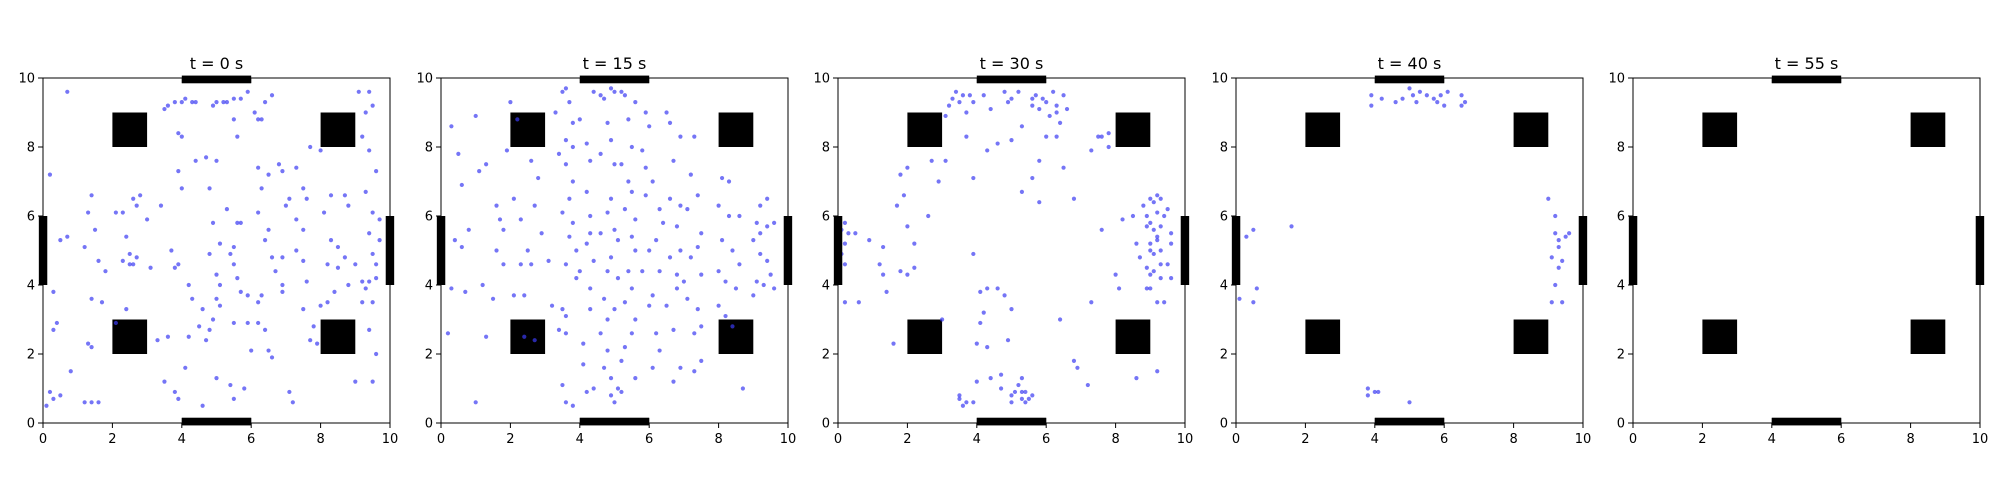 Image resolution: width=2000 pixels, height=500 pixels. I want to click on y-tick-label: 6, so click(826, 217).